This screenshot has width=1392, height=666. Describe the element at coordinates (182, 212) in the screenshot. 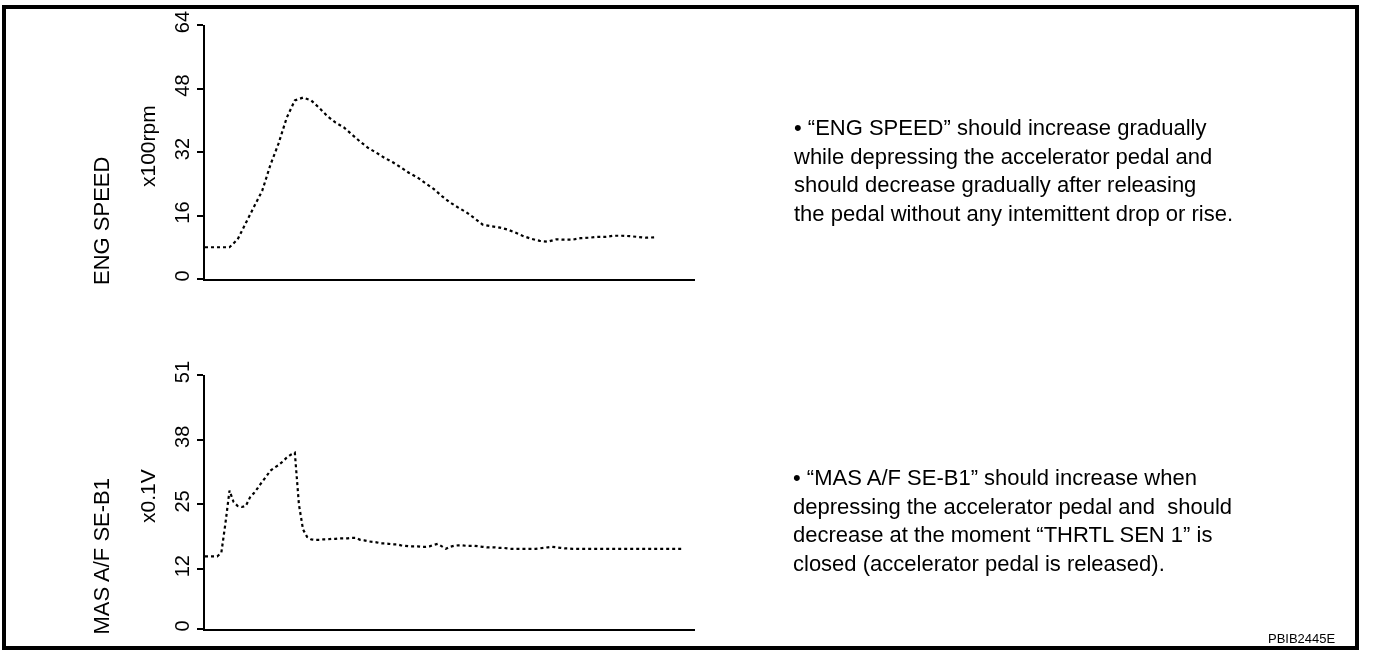

I see `y-tick-label: 16` at that location.